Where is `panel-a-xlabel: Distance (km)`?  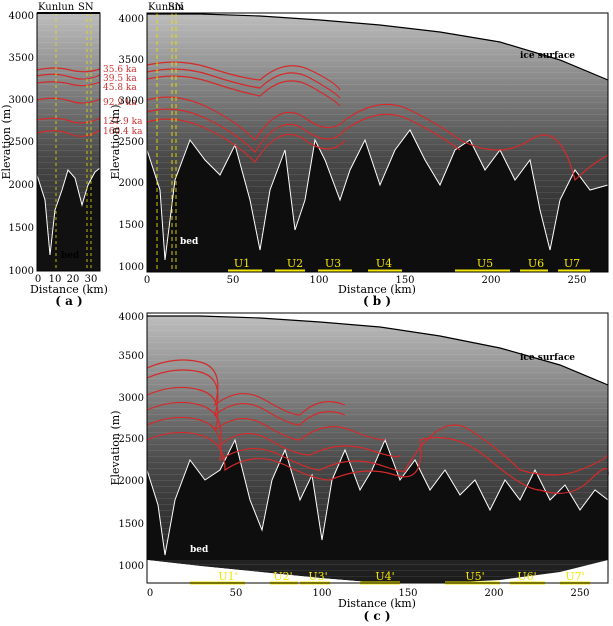 panel-a-xlabel: Distance (km) is located at coordinates (69, 289).